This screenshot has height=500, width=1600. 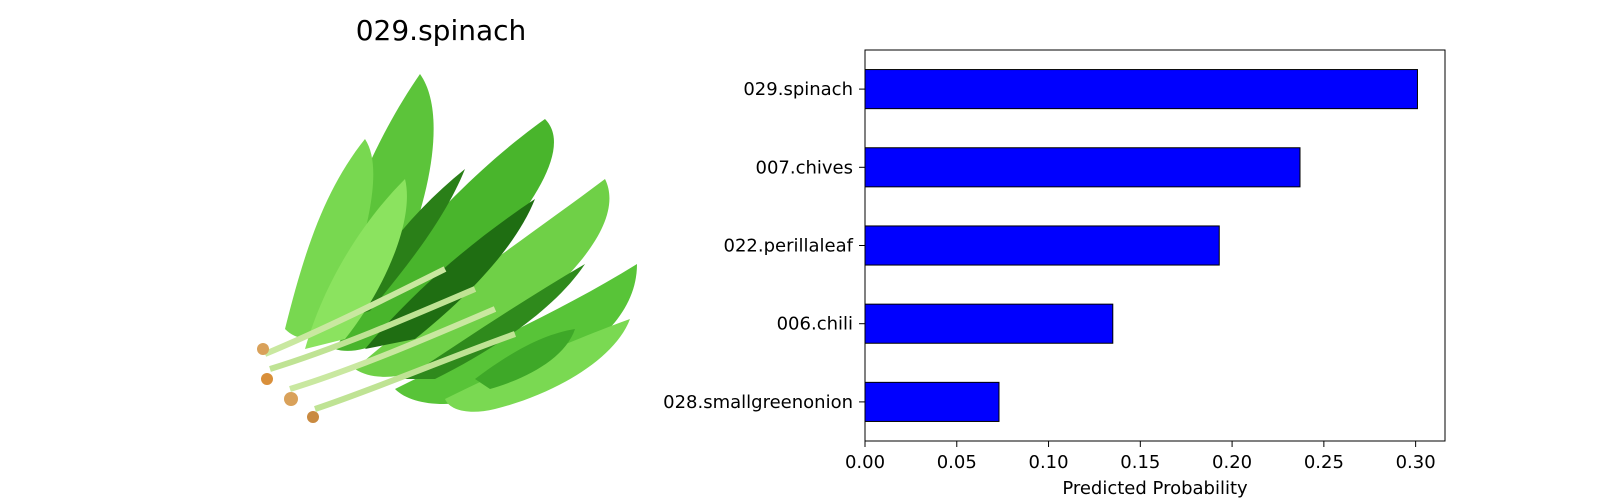 What do you see at coordinates (815, 324) in the screenshot?
I see `y-tick-label: 006.chili` at bounding box center [815, 324].